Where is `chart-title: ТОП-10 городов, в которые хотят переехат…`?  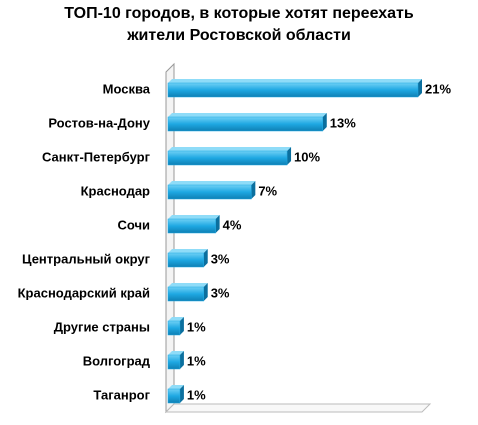 chart-title: ТОП-10 городов, в которые хотят переехат… is located at coordinates (239, 13).